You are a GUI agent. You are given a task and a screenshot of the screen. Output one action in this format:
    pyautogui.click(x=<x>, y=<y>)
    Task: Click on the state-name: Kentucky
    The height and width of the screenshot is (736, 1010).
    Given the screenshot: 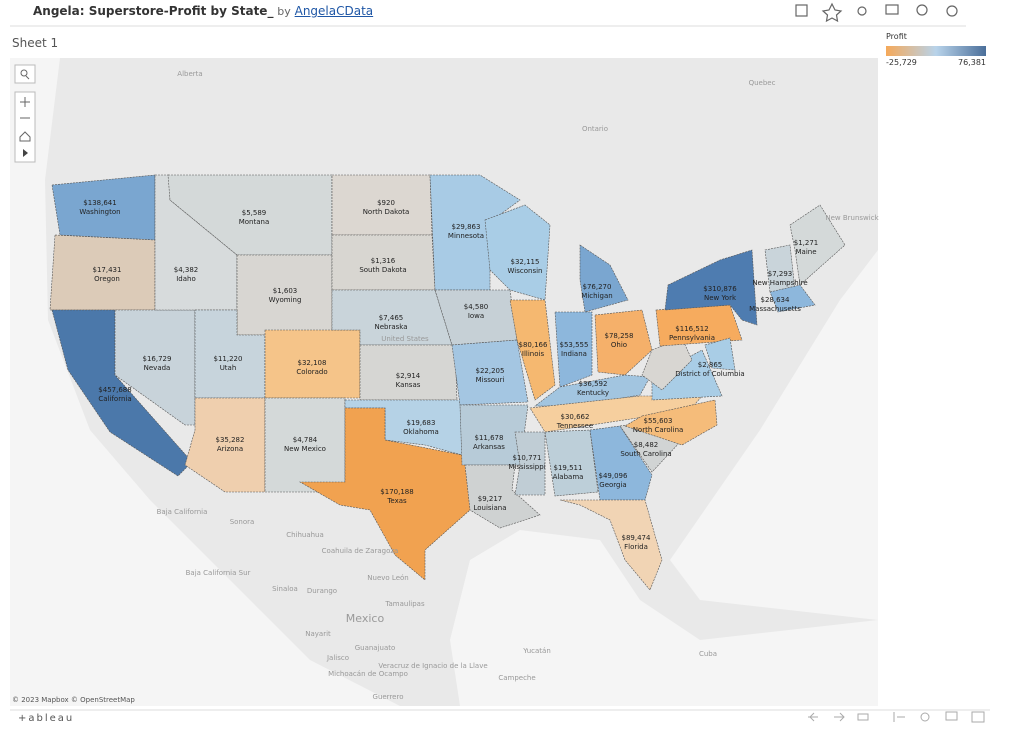 What is the action you would take?
    pyautogui.click(x=593, y=393)
    